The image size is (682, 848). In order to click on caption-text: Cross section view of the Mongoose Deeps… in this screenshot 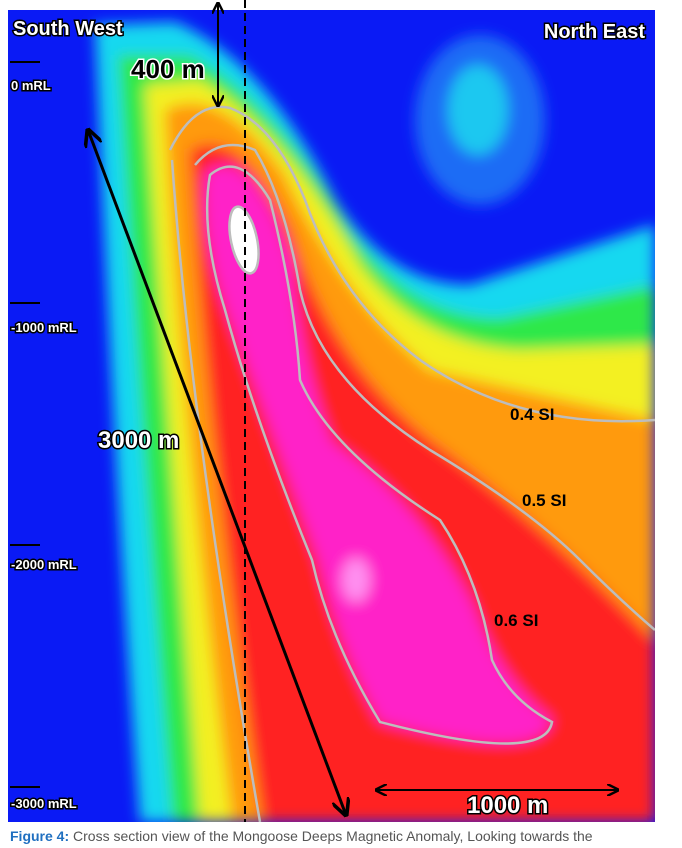, I will do `click(331, 836)`.